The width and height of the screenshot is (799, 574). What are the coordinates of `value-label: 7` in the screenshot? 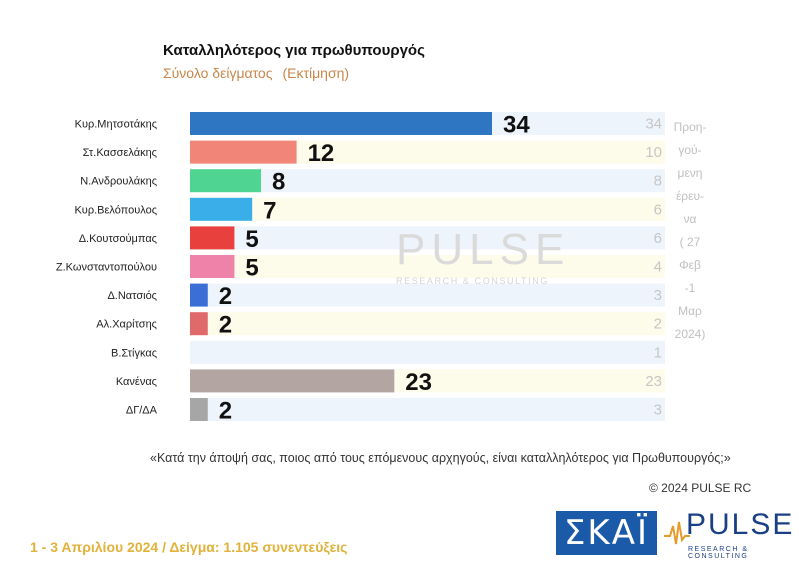 It's located at (269, 210).